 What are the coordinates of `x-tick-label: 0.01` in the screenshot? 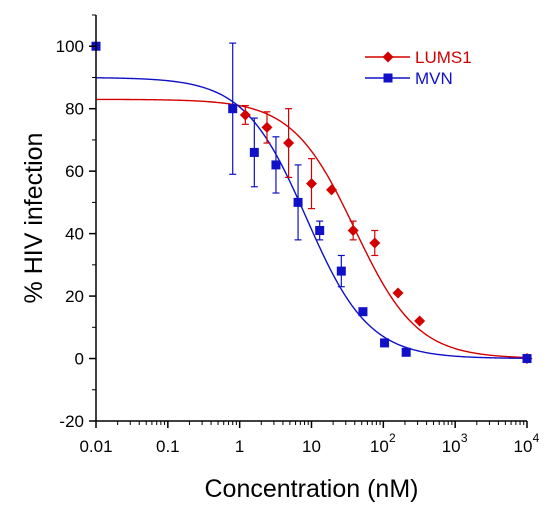 It's located at (95, 446).